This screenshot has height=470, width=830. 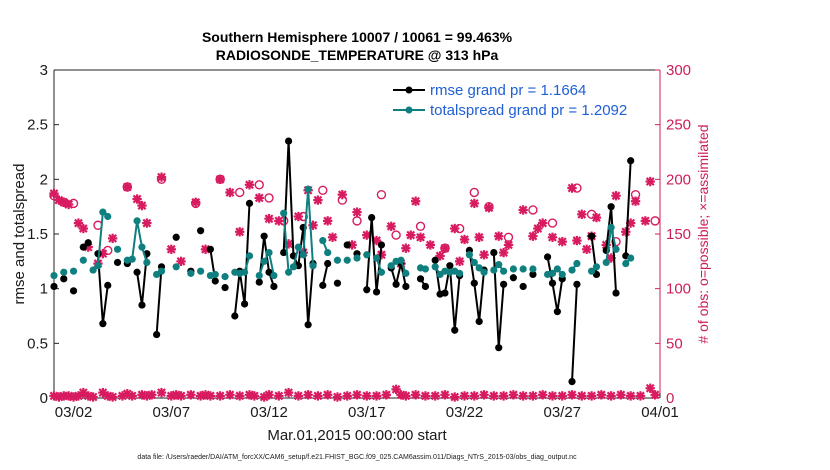 What do you see at coordinates (266, 262) in the screenshot?
I see `spread-series-line` at bounding box center [266, 262].